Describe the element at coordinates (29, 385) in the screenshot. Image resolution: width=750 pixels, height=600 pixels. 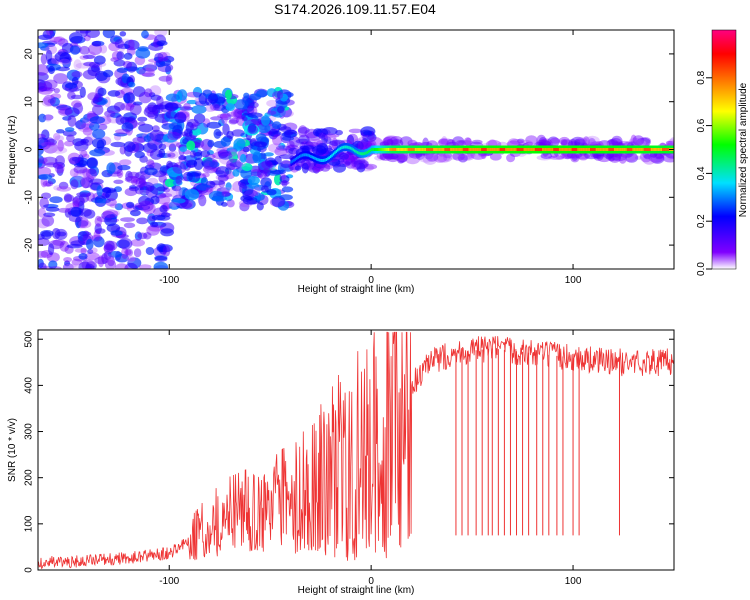
I see `y-tick-label: 400` at that location.